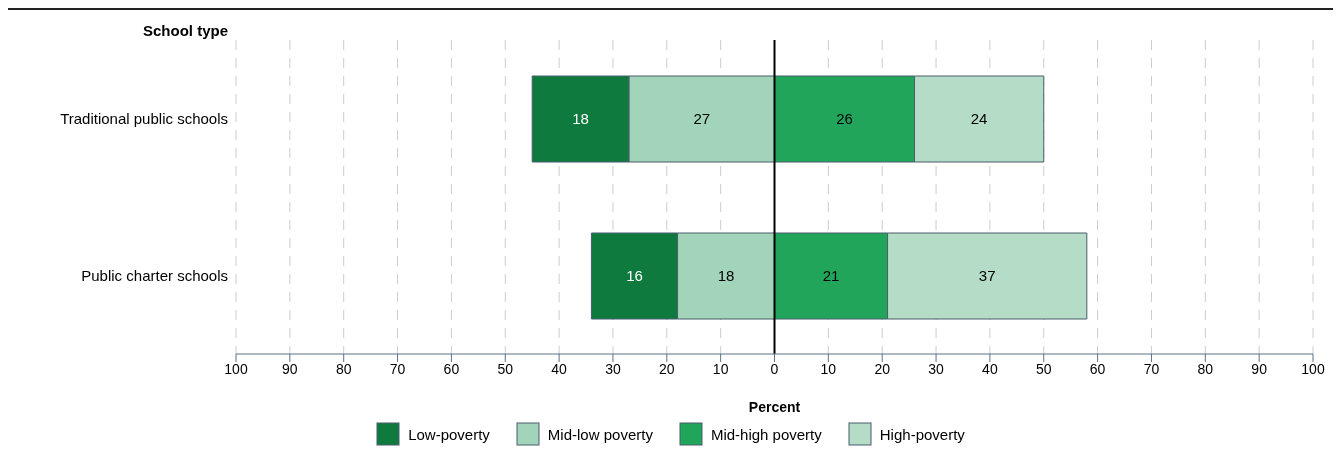 This screenshot has height=463, width=1341. I want to click on data-label: 27, so click(702, 118).